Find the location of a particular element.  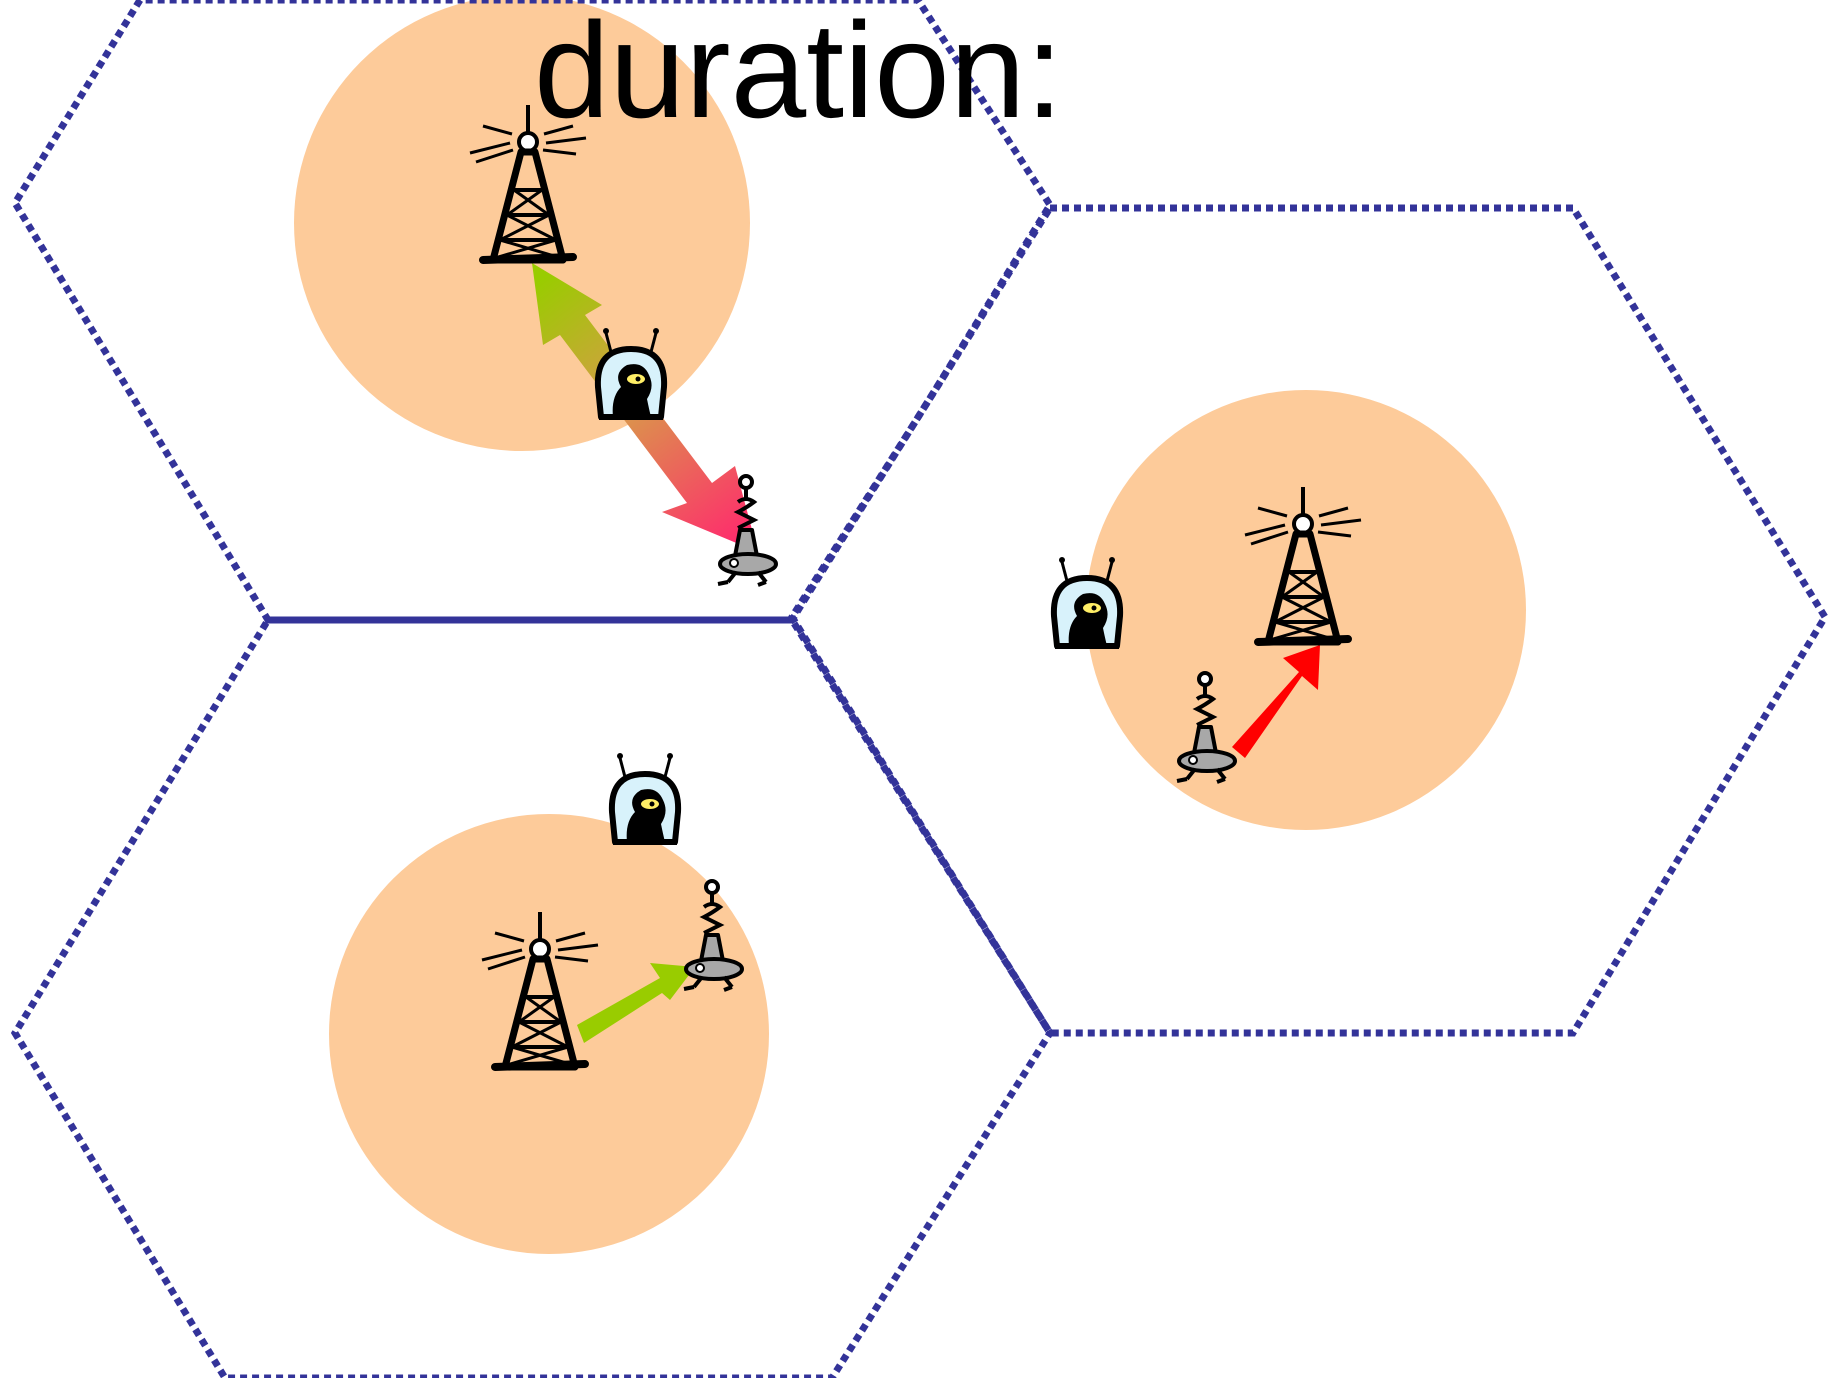

diagram-title: duration: is located at coordinates (798, 73).